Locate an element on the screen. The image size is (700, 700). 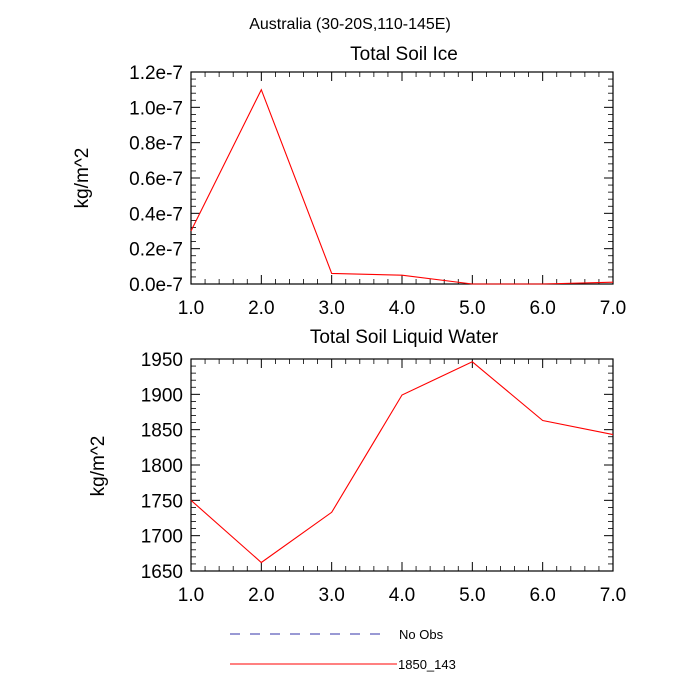
y-tick-label: 0.2e-7 is located at coordinates (156, 250).